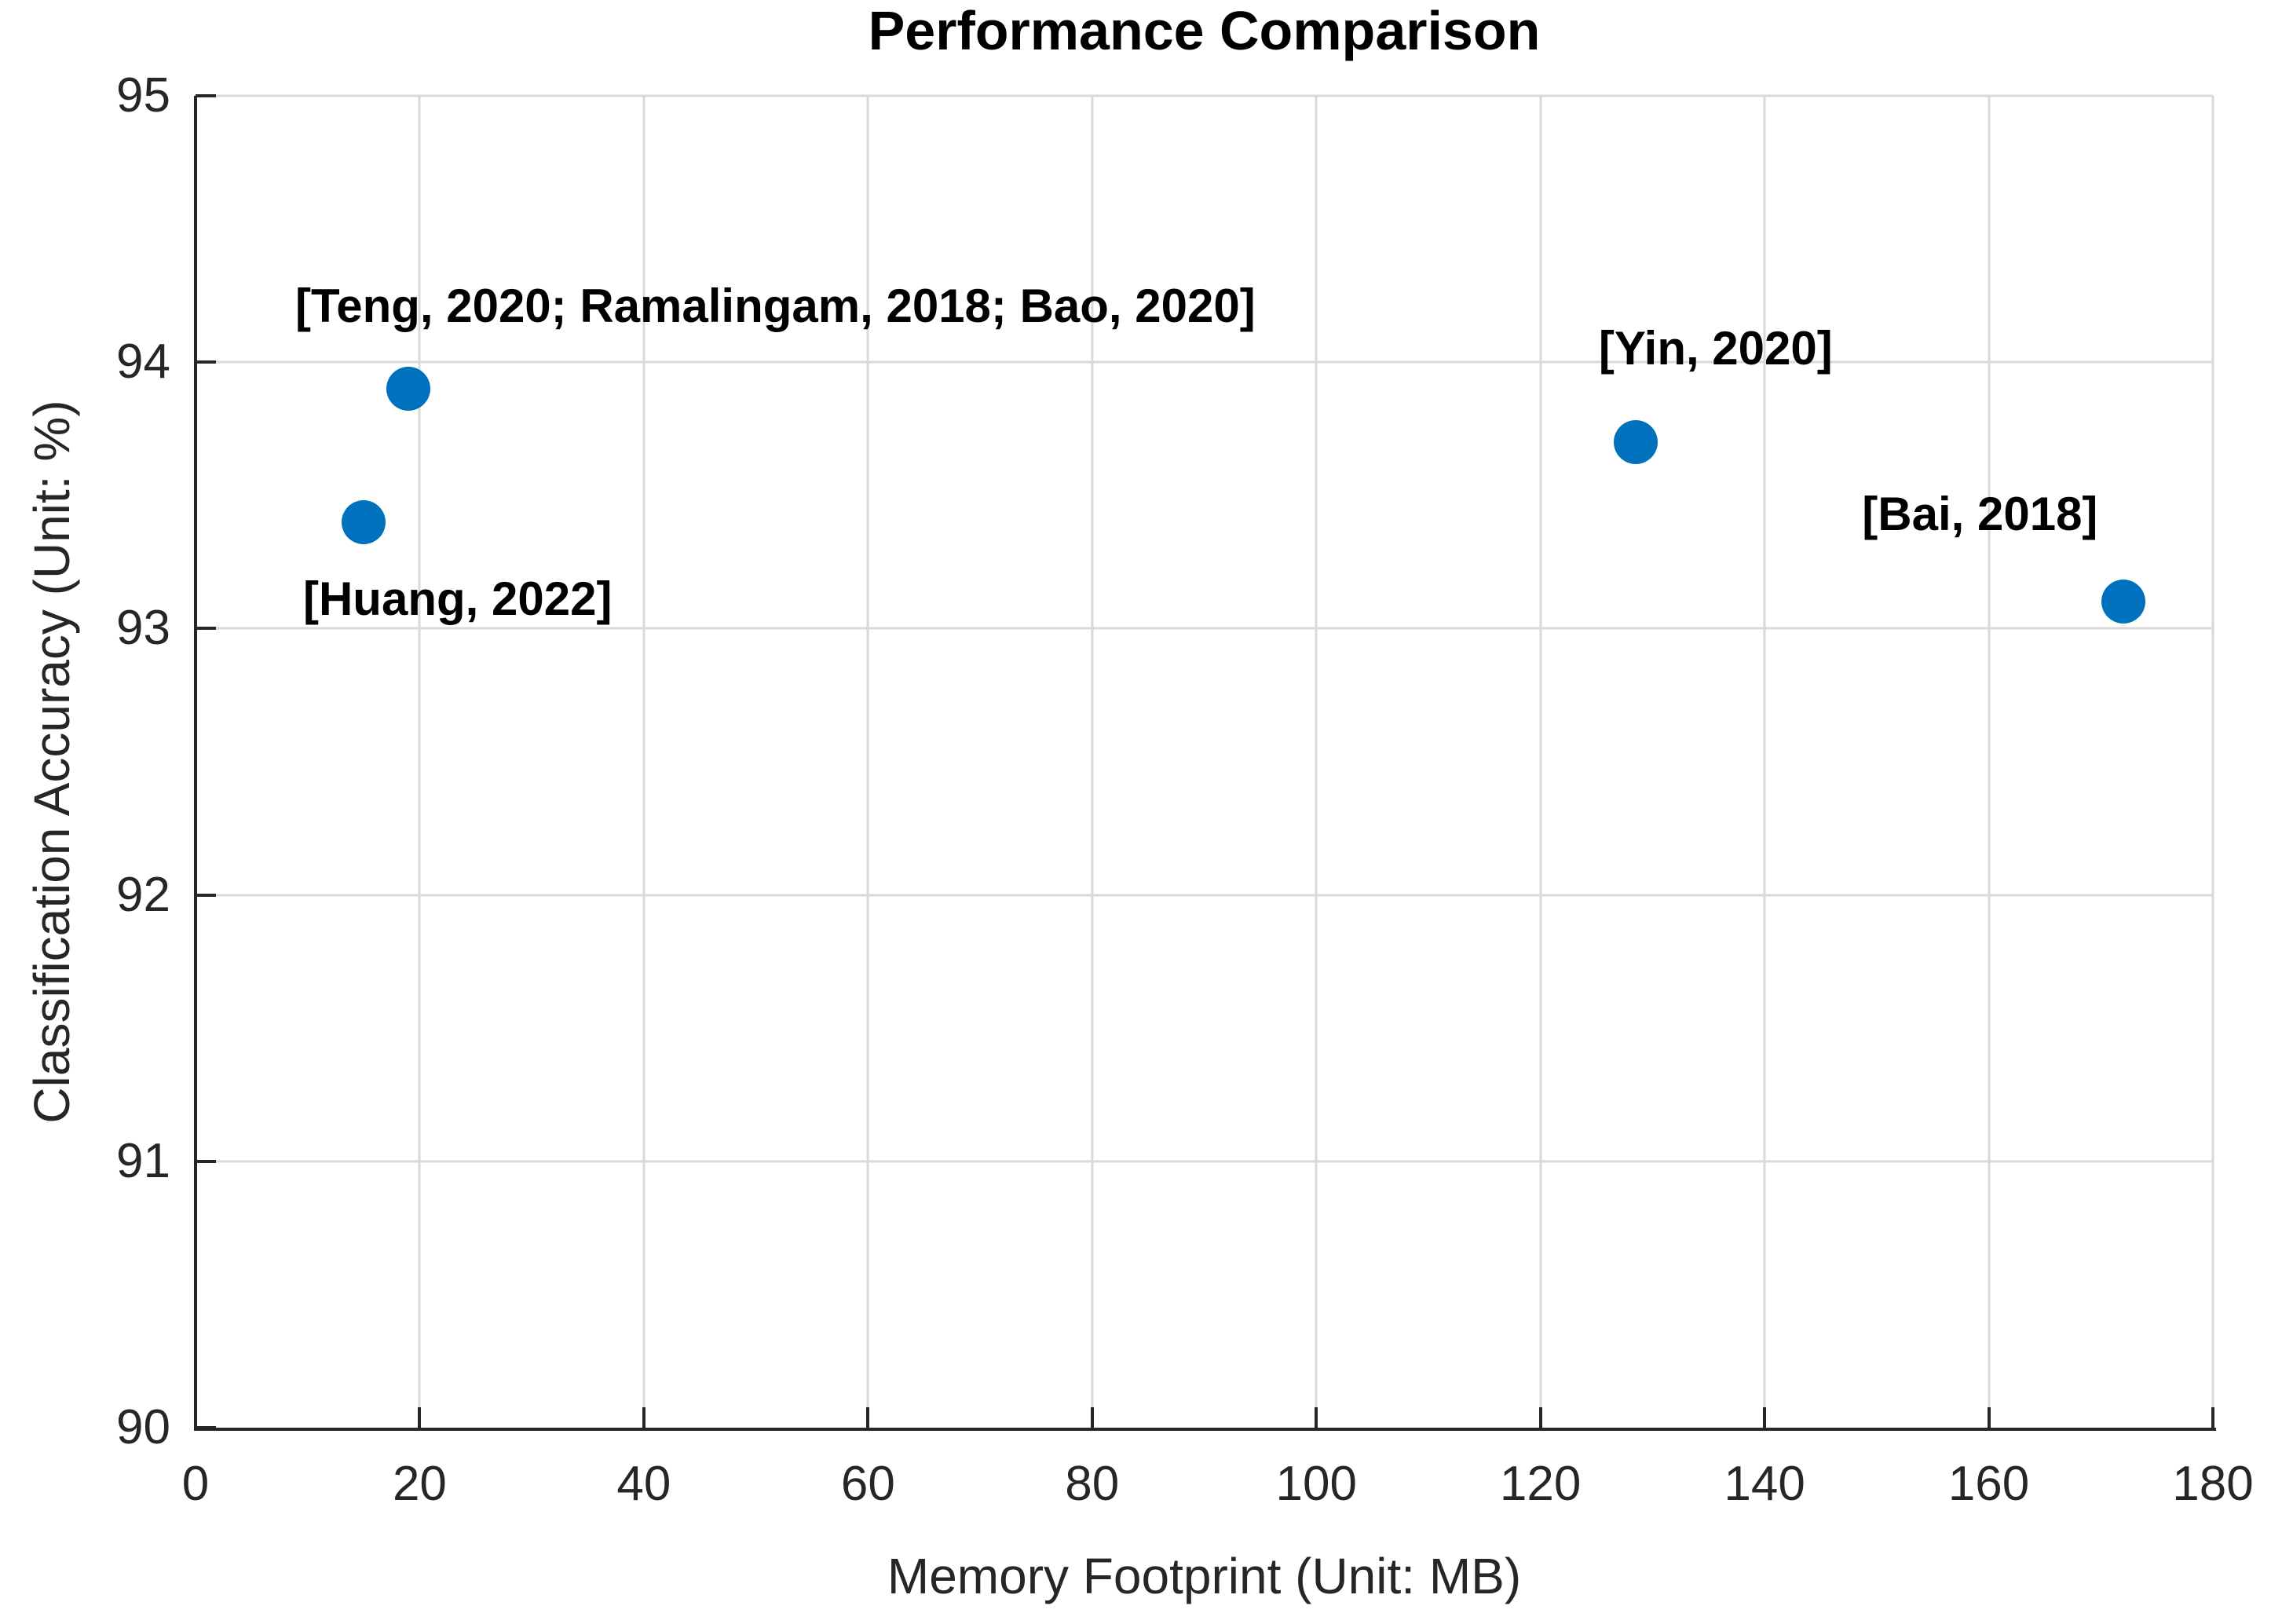  Describe the element at coordinates (1204, 30) in the screenshot. I see `chart-title: Performance Comparison` at that location.